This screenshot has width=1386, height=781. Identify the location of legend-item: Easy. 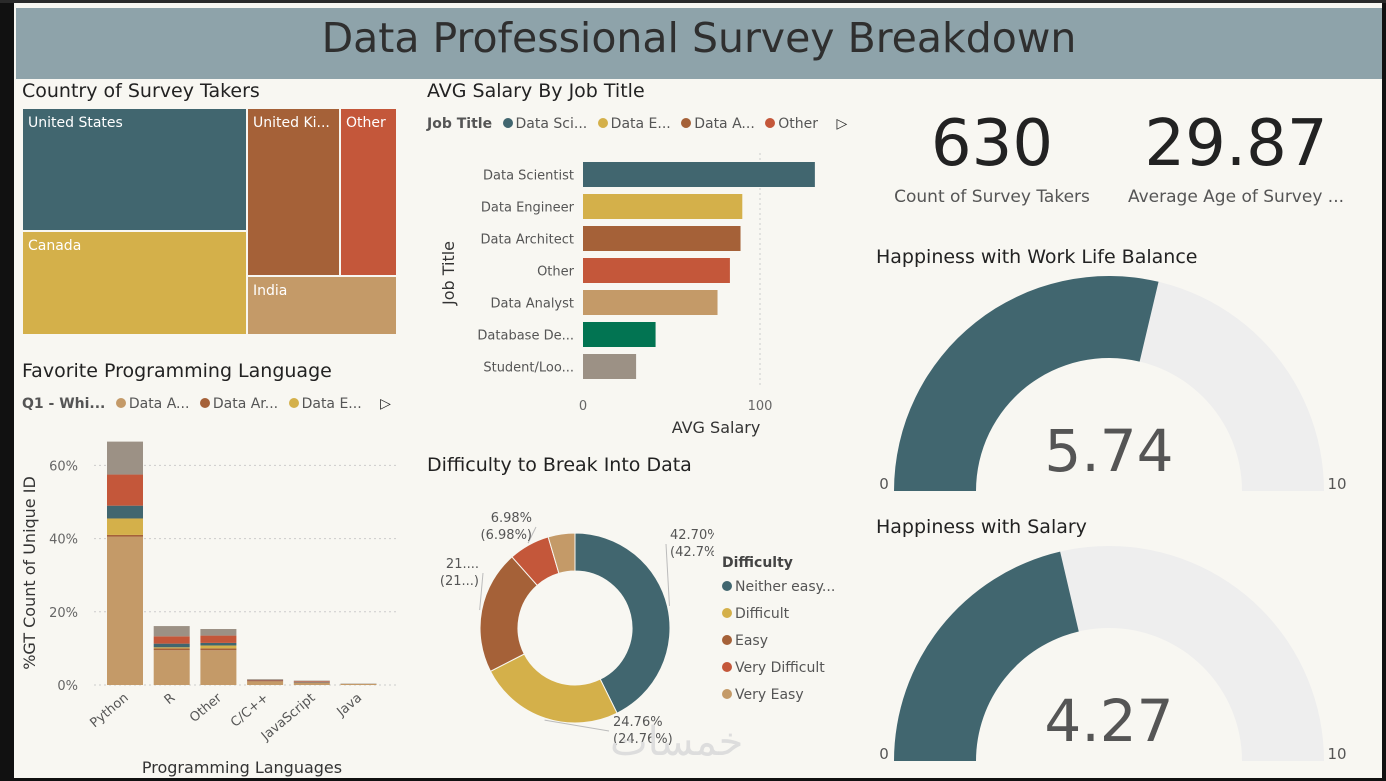
(778, 641).